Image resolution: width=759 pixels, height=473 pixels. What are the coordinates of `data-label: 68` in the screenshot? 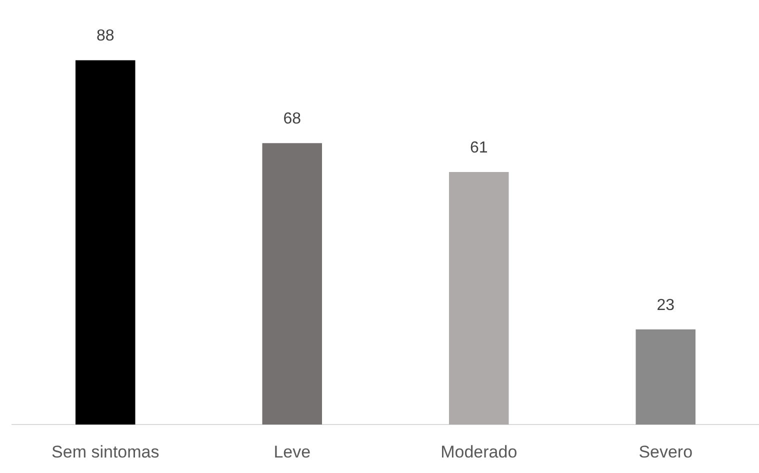 It's located at (292, 119).